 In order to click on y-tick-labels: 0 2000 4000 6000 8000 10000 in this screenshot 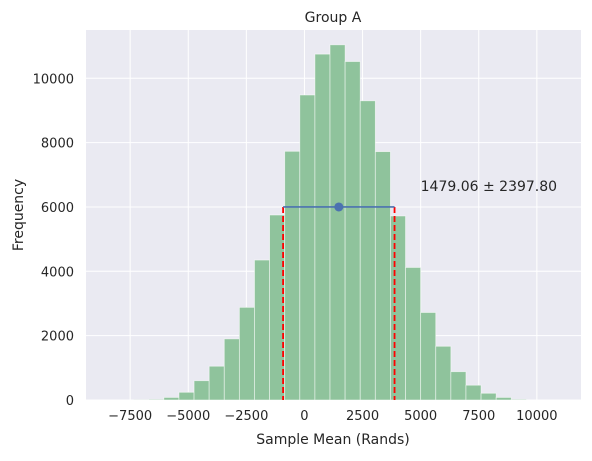, I will do `click(53, 240)`.